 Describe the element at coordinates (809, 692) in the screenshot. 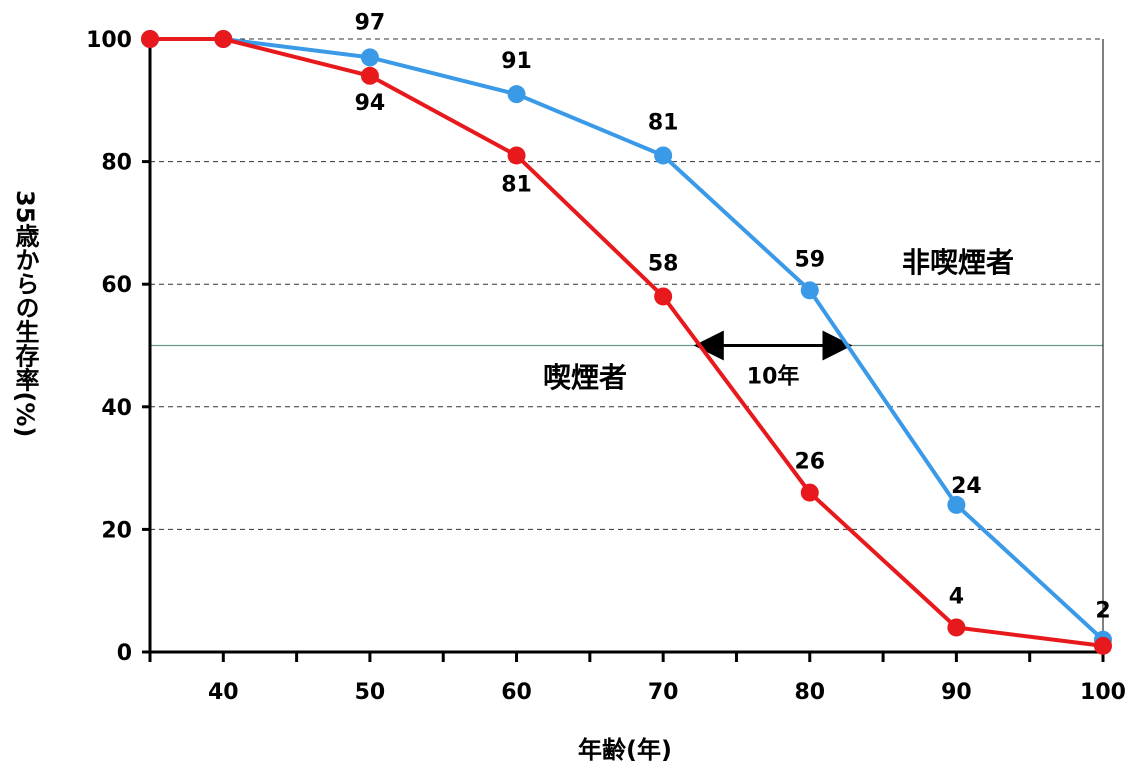

I see `x-tick-label: 80` at that location.